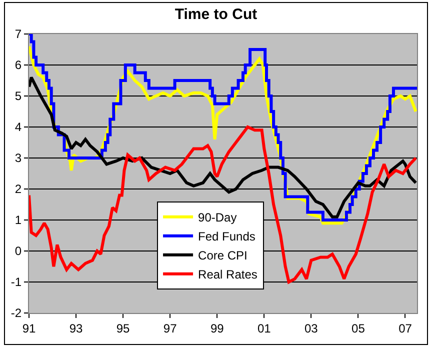 Image resolution: width=432 pixels, height=349 pixels. I want to click on x-tick-label: 03, so click(311, 328).